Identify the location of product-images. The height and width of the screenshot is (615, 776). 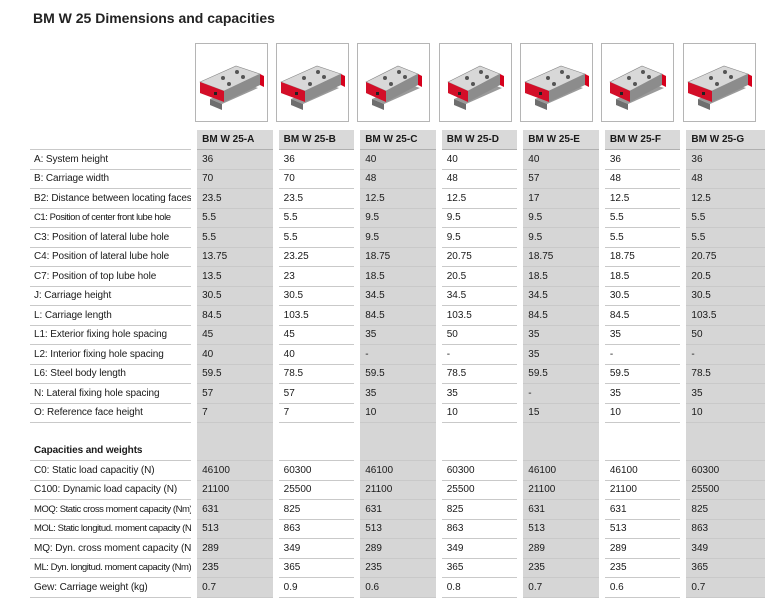
(480, 83).